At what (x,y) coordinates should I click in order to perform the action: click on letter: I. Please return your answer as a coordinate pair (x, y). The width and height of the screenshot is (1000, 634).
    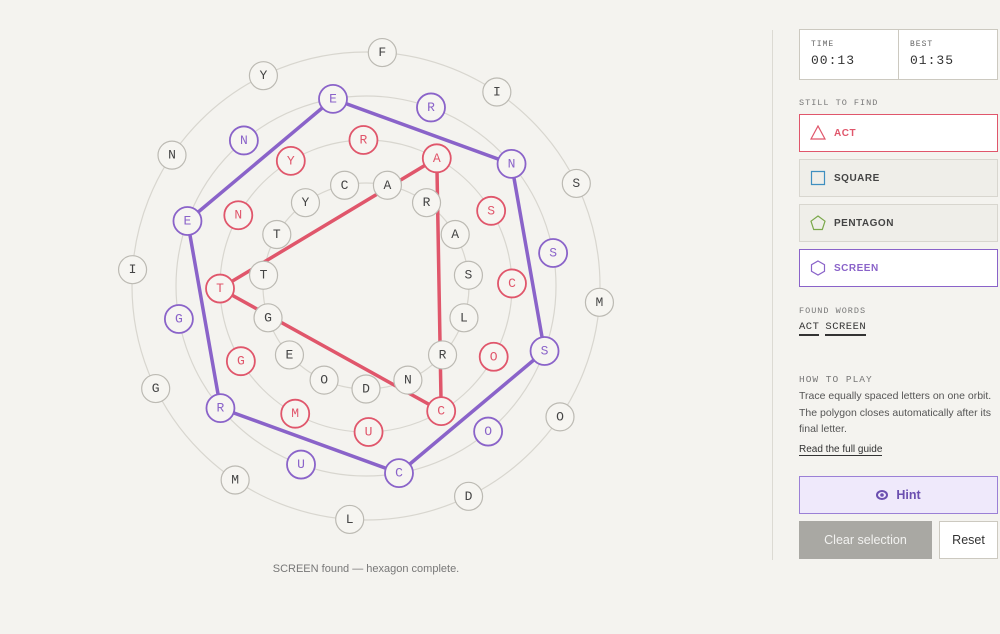
    Looking at the image, I should click on (497, 92).